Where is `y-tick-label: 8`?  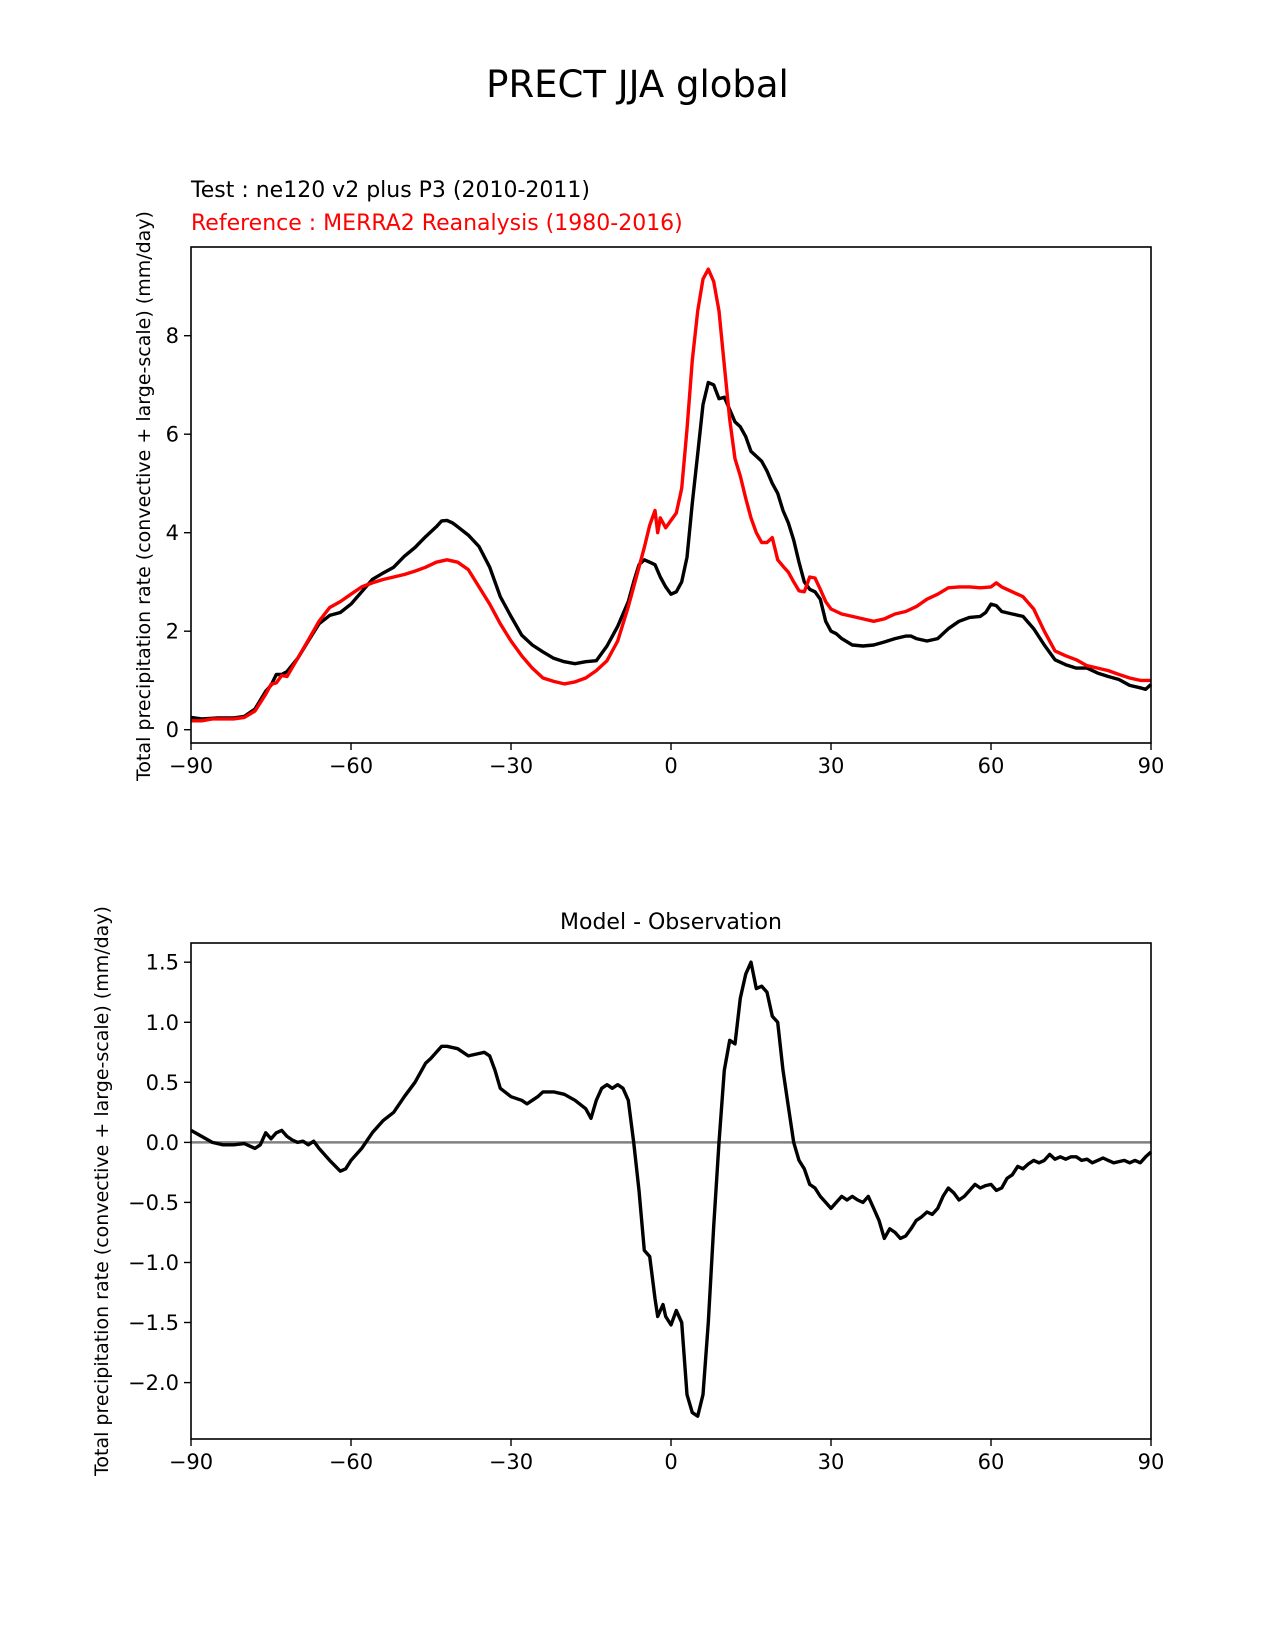
y-tick-label: 8 is located at coordinates (172, 336).